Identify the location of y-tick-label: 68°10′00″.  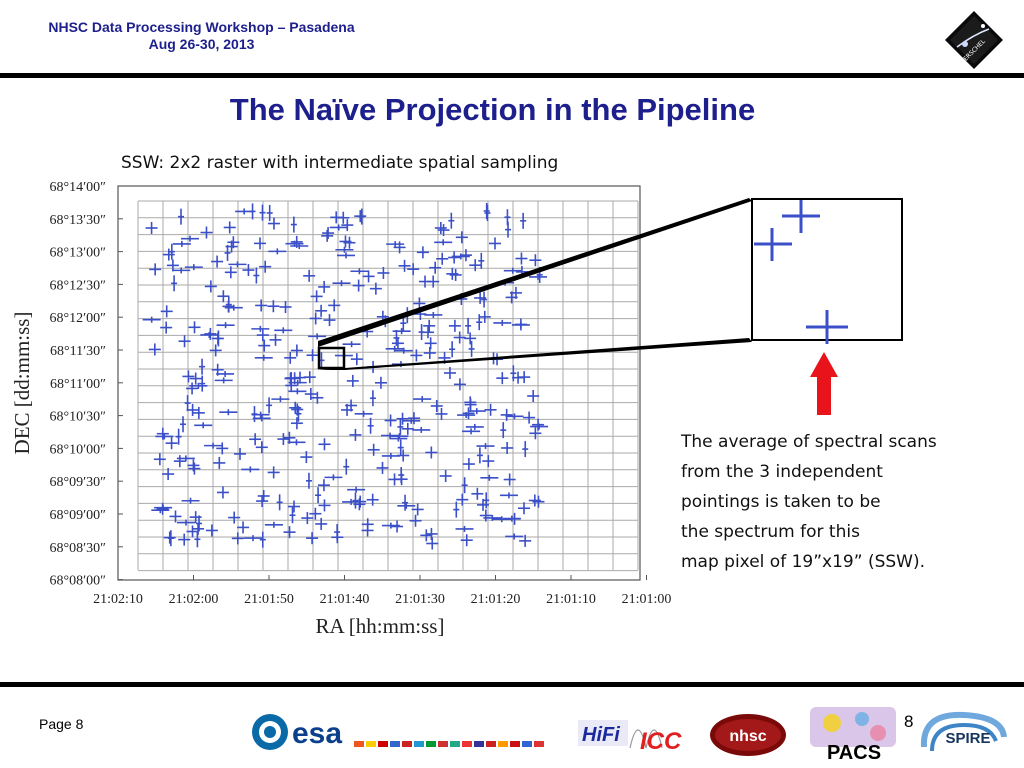
(78, 449).